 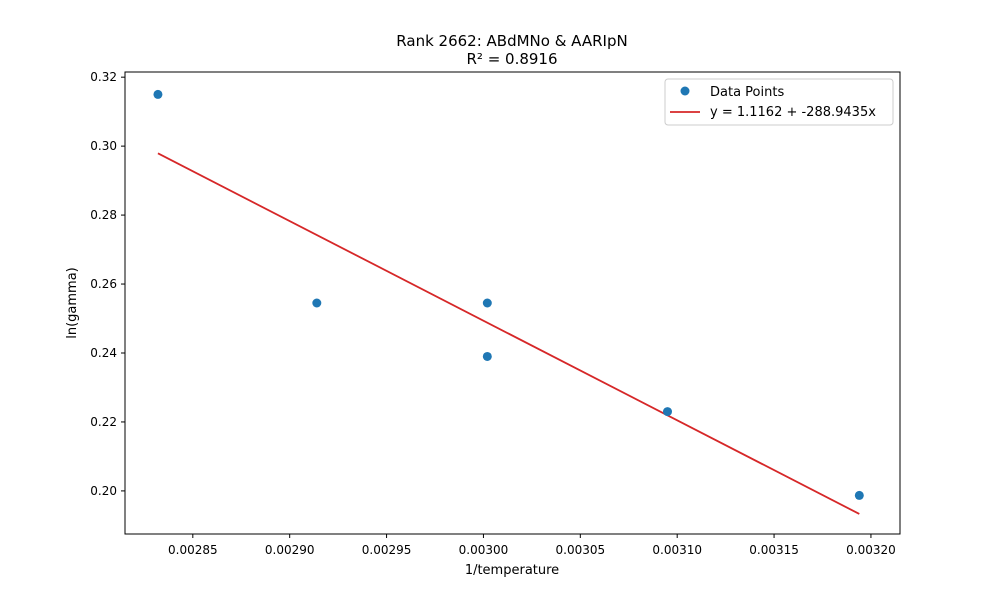 I want to click on y-tick-label: 0.24, so click(x=103, y=353).